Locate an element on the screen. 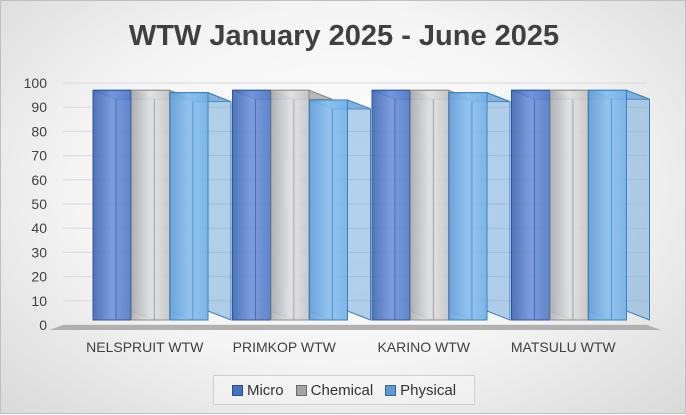 This screenshot has height=415, width=686. y-tick-label: 50 is located at coordinates (39, 204).